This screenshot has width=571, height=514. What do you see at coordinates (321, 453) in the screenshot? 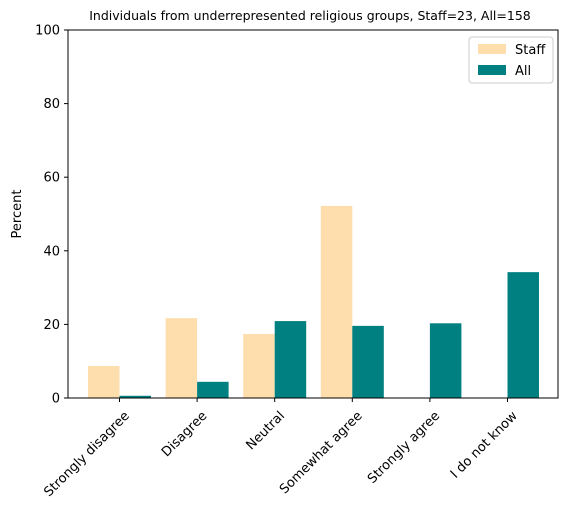
I see `x-tick-label-3: Somewhat agree` at bounding box center [321, 453].